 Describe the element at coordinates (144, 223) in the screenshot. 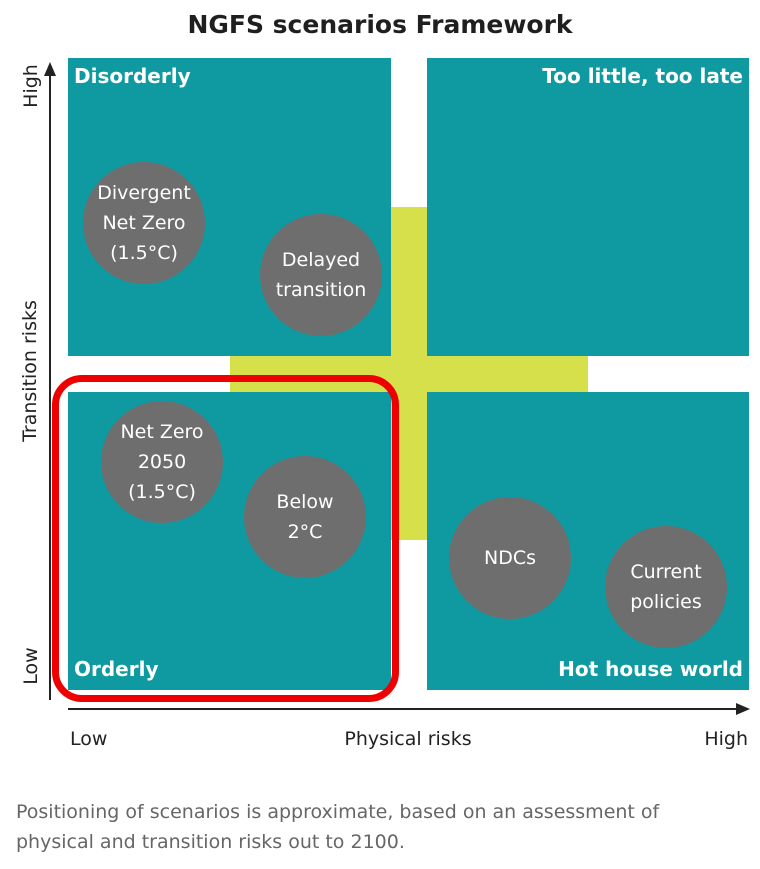

I see `scenario-divergent-net-zero: Divergent Net Zero (1.5°C)` at that location.